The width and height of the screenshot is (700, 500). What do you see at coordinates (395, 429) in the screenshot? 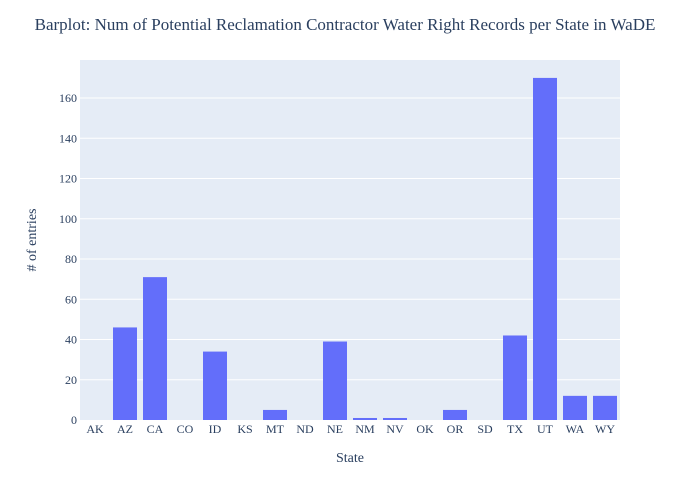
I see `x-tick-label: NV` at bounding box center [395, 429].